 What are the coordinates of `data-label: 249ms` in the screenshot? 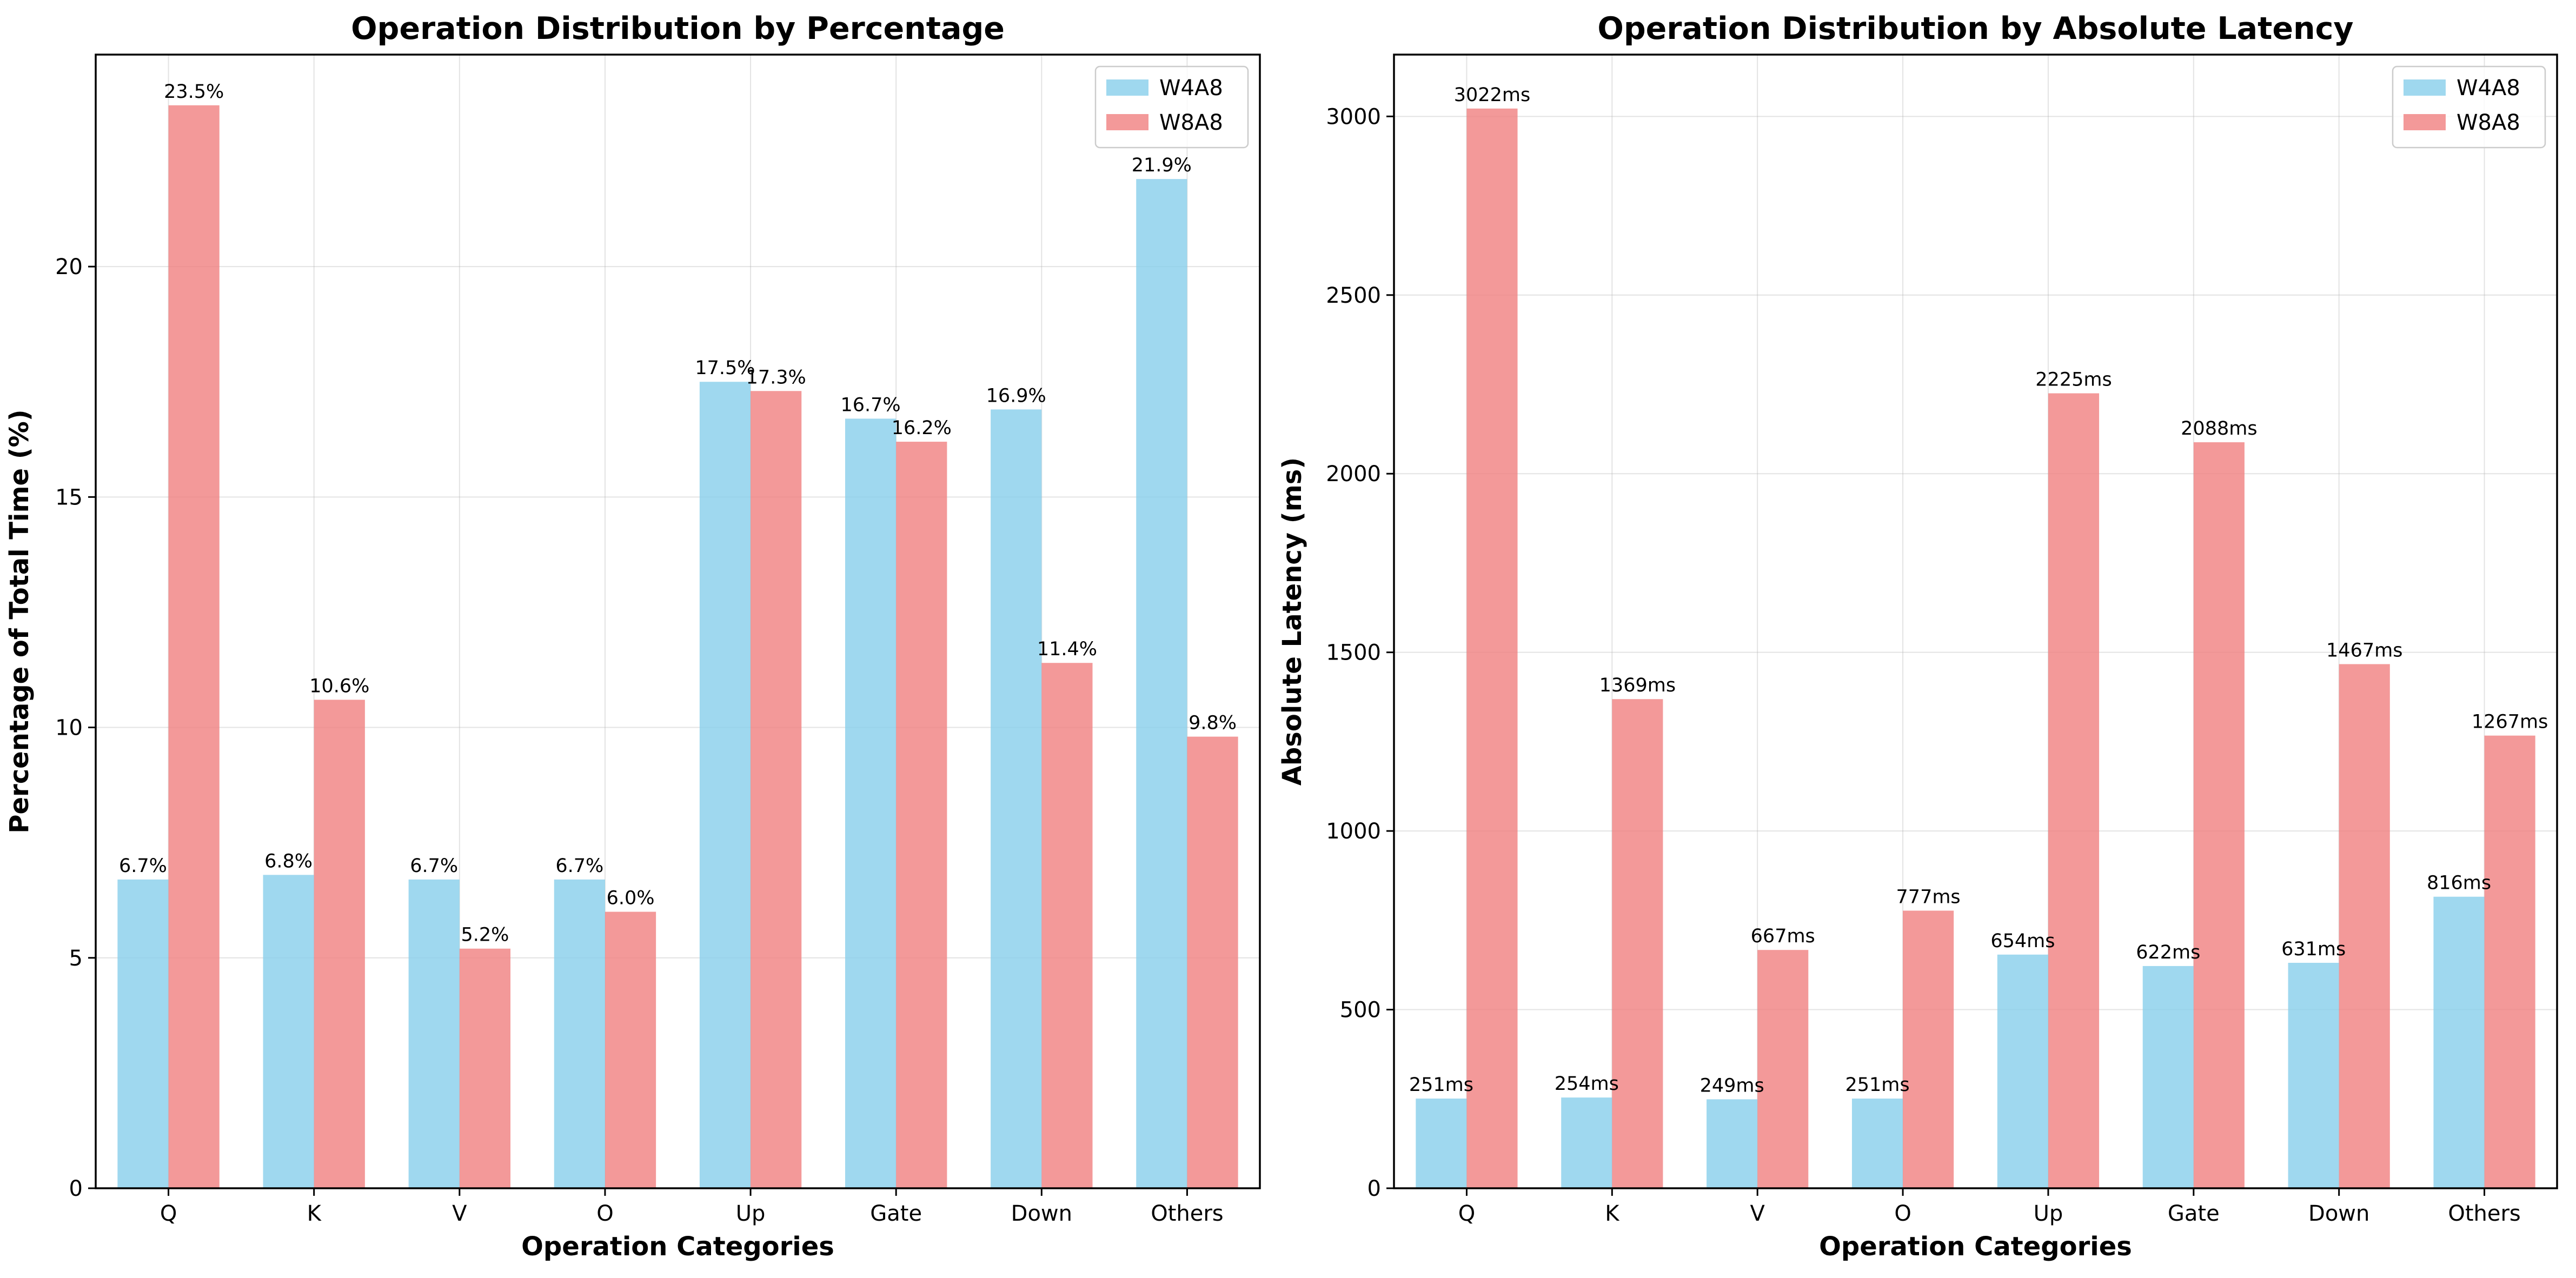 It's located at (1732, 1085).